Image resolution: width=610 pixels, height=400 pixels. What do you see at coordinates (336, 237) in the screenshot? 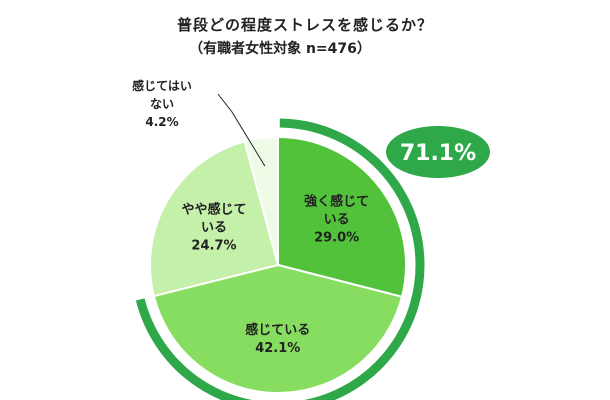
I see `slice-value-0: 29.0%` at bounding box center [336, 237].